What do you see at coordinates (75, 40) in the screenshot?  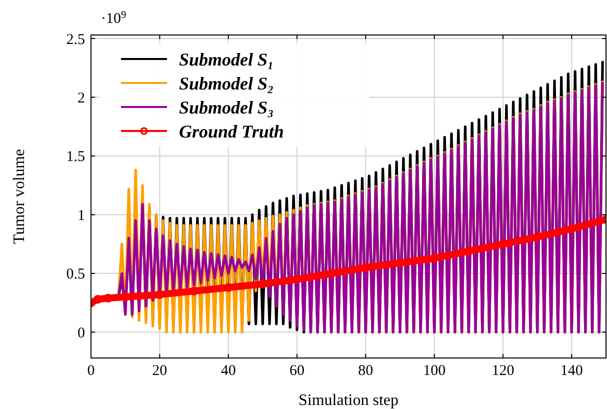 I see `y-tick-label: 2.5` at bounding box center [75, 40].